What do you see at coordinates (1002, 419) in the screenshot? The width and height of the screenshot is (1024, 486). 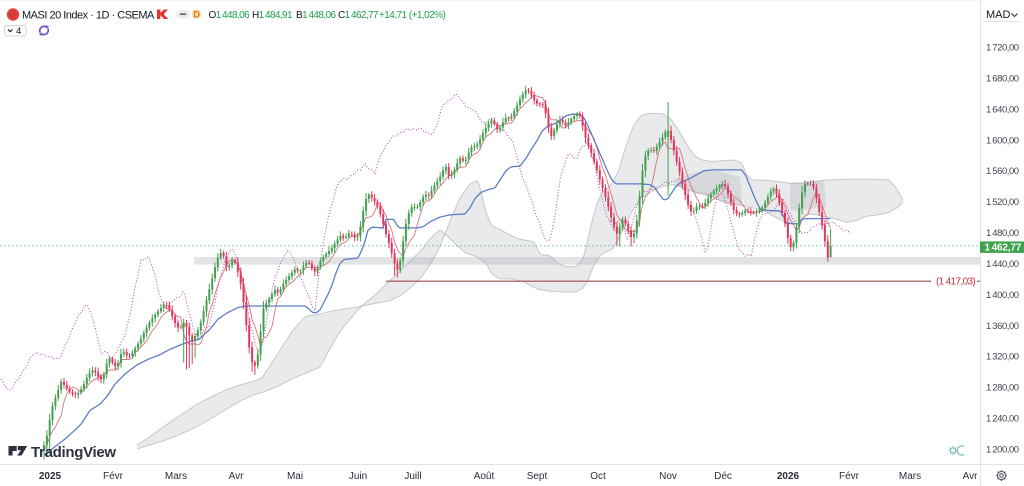 I see `svg-text: 1 240,00` at bounding box center [1002, 419].